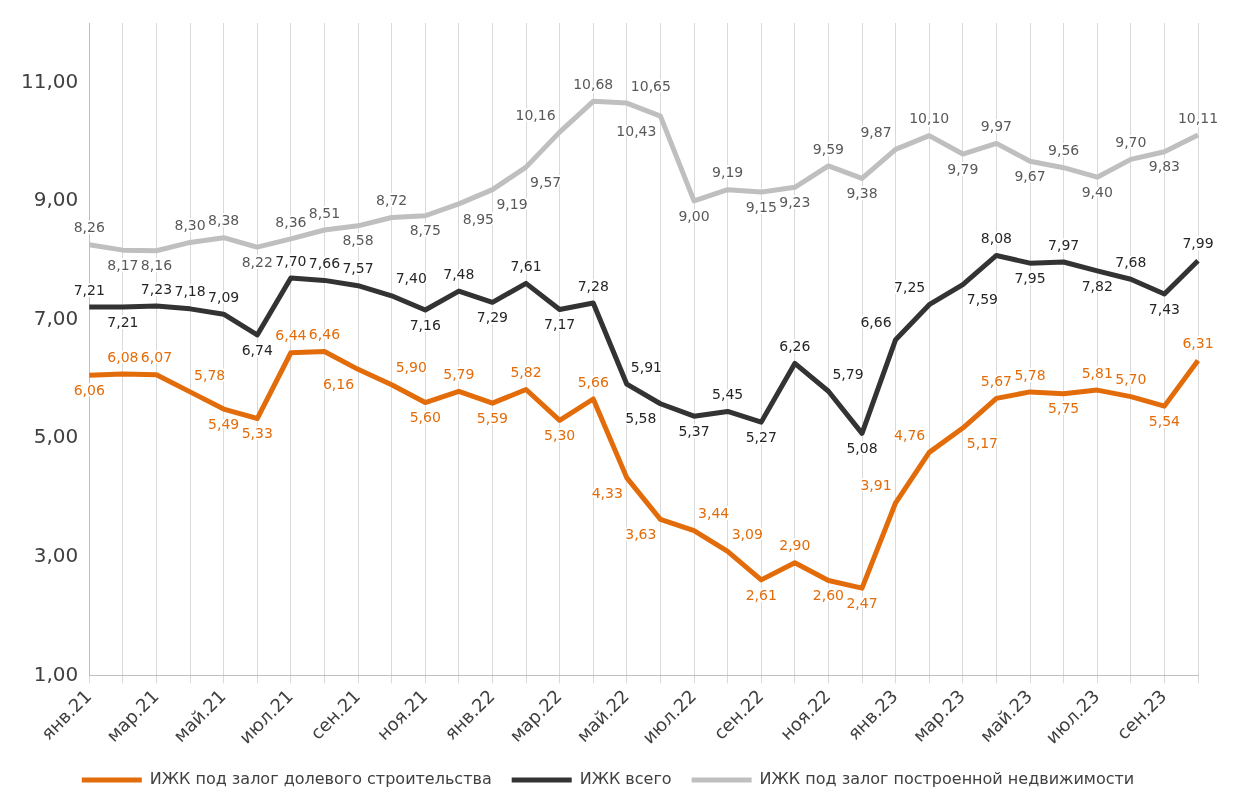  Describe the element at coordinates (1097, 285) in the screenshot. I see `data-label: 7,82` at that location.